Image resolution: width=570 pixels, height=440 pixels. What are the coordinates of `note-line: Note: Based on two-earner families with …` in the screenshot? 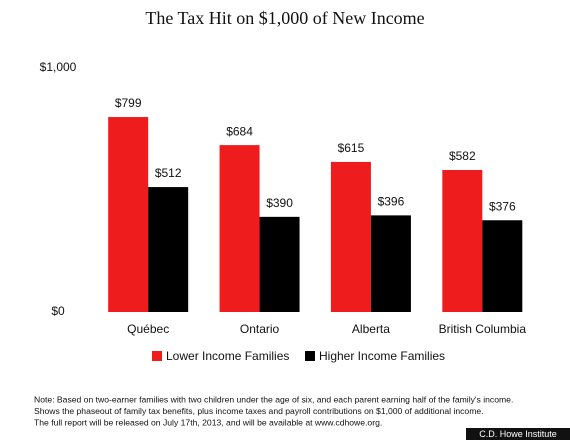 It's located at (273, 399).